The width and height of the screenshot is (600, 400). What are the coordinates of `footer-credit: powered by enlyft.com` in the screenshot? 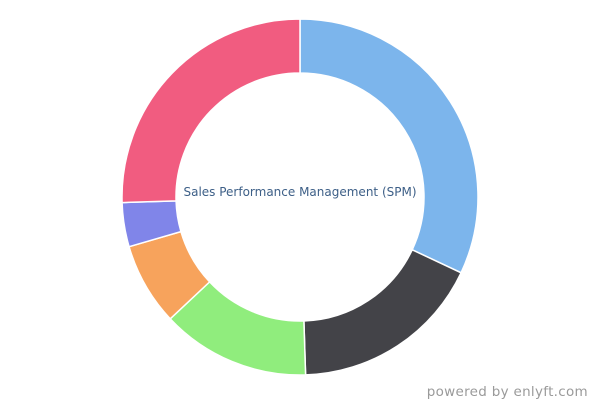 It's located at (507, 392).